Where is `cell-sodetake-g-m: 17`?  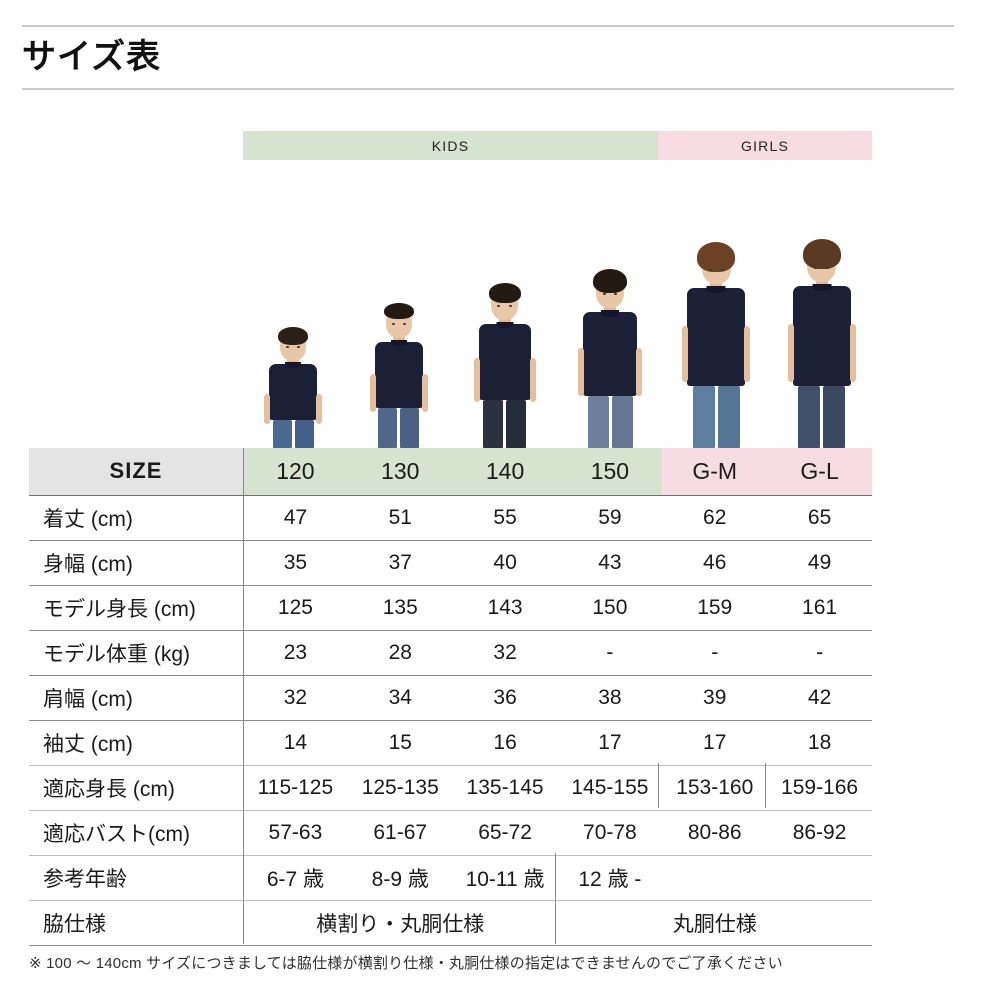 cell-sodetake-g-m: 17 is located at coordinates (715, 743).